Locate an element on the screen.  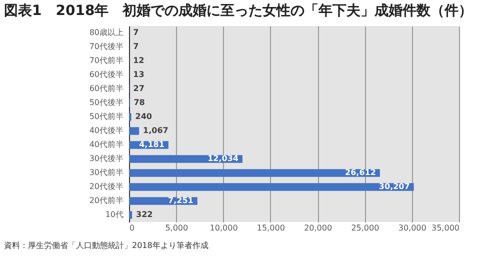
data-label: 12 is located at coordinates (138, 60).